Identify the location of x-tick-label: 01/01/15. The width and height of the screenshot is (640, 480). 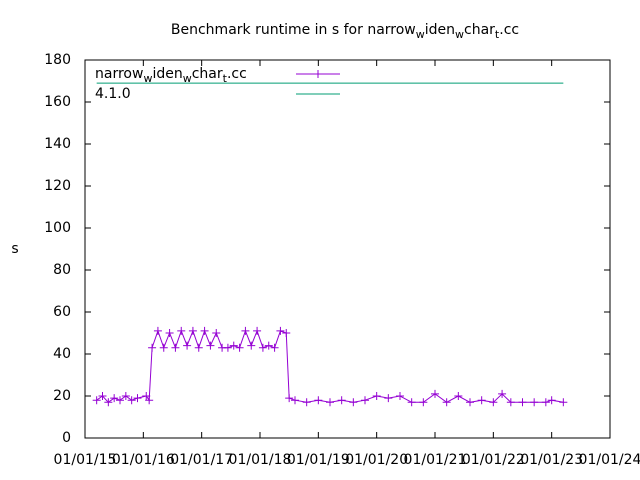
(85, 460).